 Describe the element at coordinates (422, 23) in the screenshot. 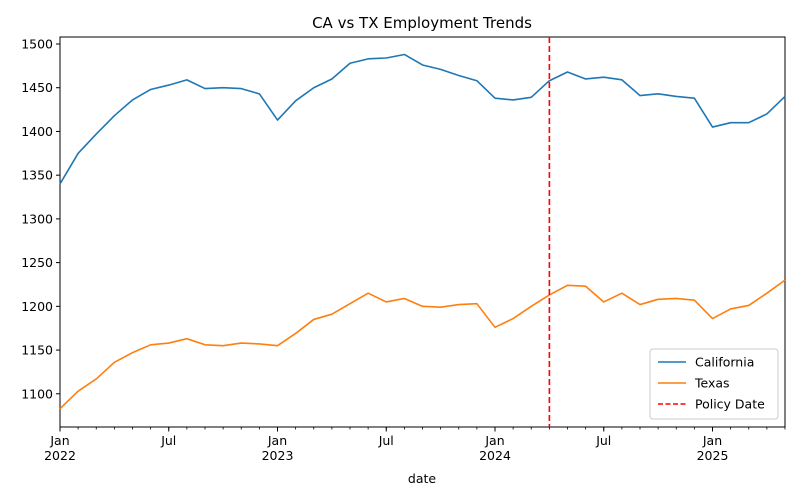

I see `chart-title: CA vs TX Employment Trends` at that location.